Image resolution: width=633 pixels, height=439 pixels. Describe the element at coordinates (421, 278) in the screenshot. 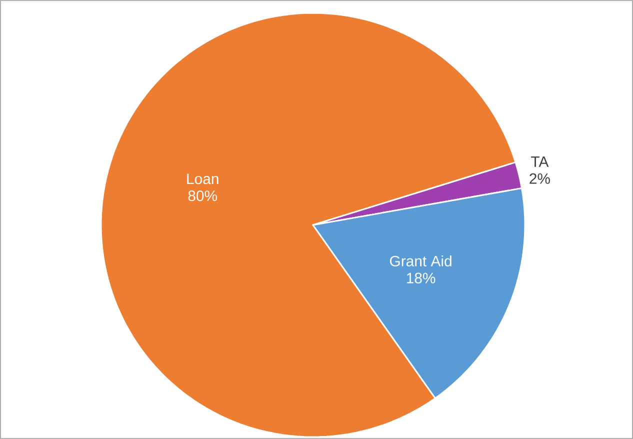

I see `data-label: 18%` at that location.